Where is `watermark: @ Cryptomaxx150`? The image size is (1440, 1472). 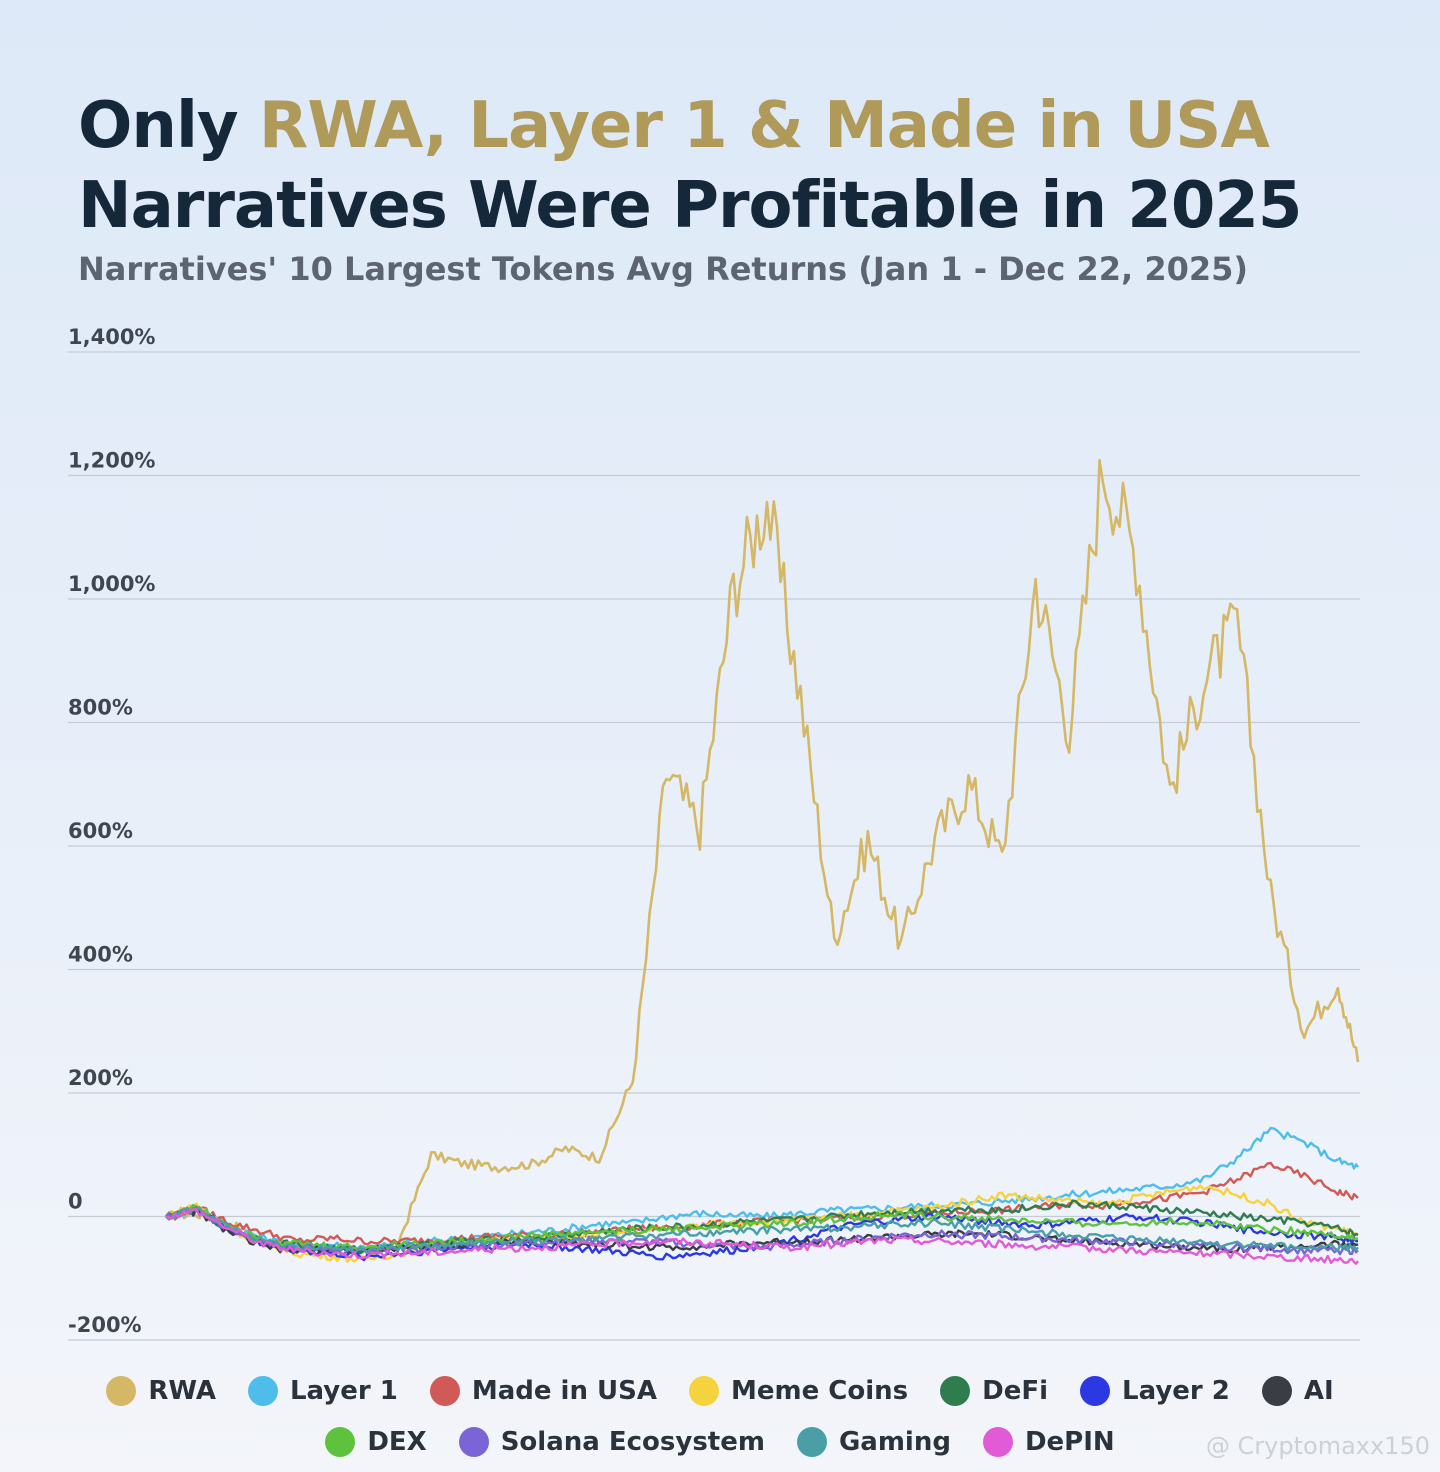
watermark: @ Cryptomaxx150 is located at coordinates (1317, 1446).